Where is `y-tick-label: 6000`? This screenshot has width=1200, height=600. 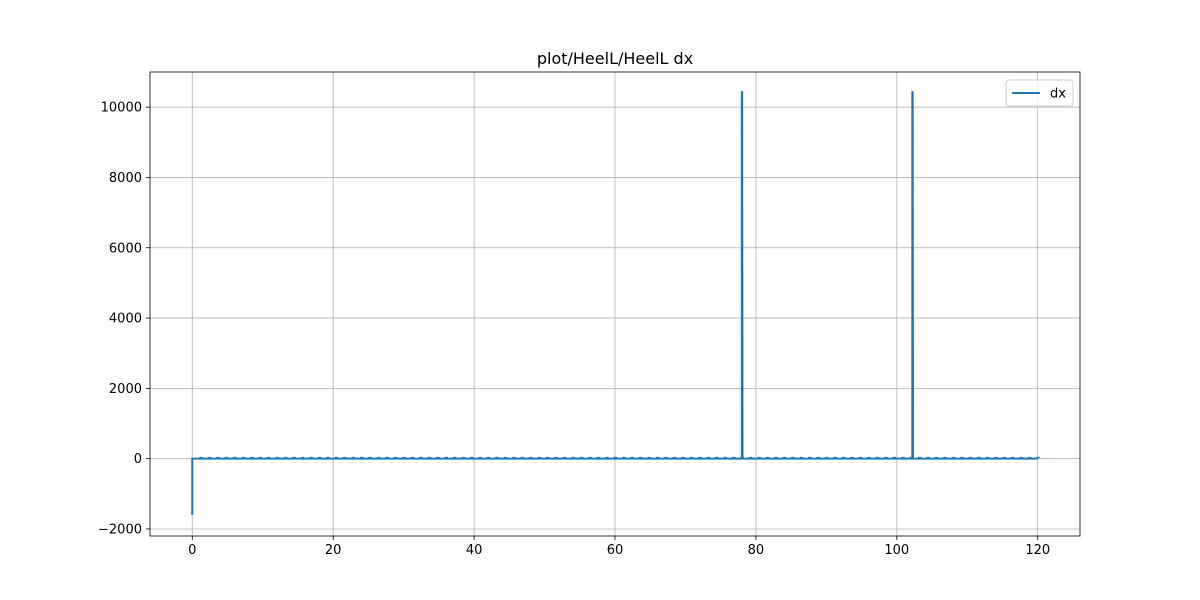 y-tick-label: 6000 is located at coordinates (125, 248).